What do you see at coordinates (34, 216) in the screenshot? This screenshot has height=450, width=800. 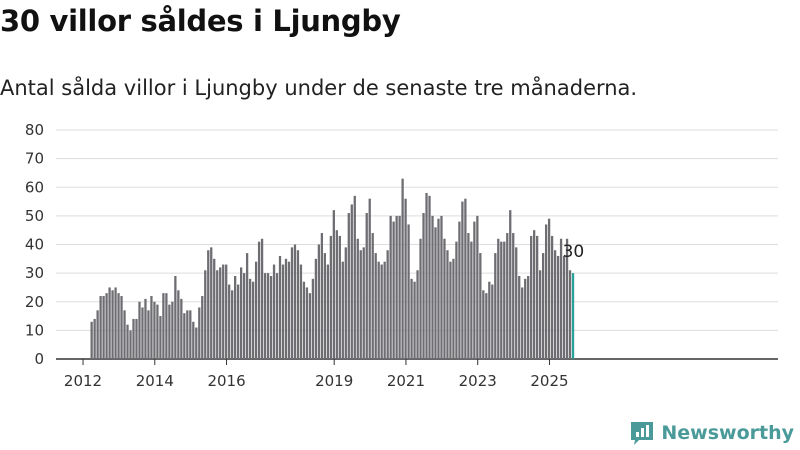 I see `y-tick-label: 50` at bounding box center [34, 216].